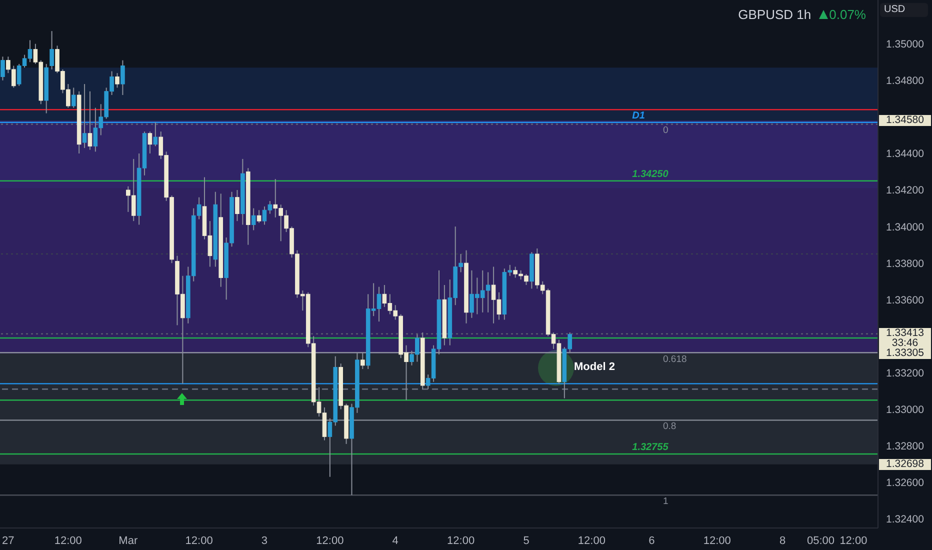  What do you see at coordinates (905, 520) in the screenshot?
I see `y-tick-label: 1.32400` at bounding box center [905, 520].